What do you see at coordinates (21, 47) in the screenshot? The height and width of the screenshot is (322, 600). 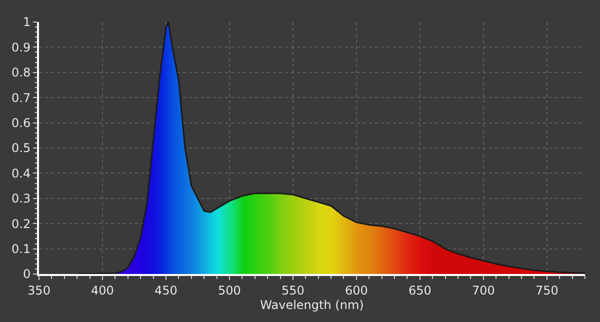 I see `y-tick-label: 0.9` at bounding box center [21, 47].